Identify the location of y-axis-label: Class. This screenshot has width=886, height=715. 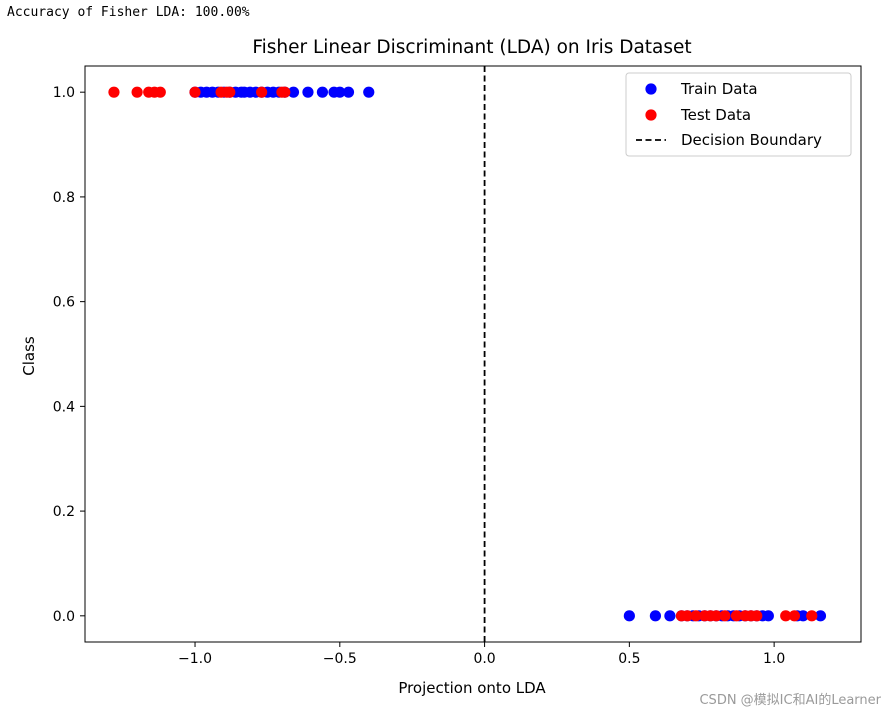
(29, 356).